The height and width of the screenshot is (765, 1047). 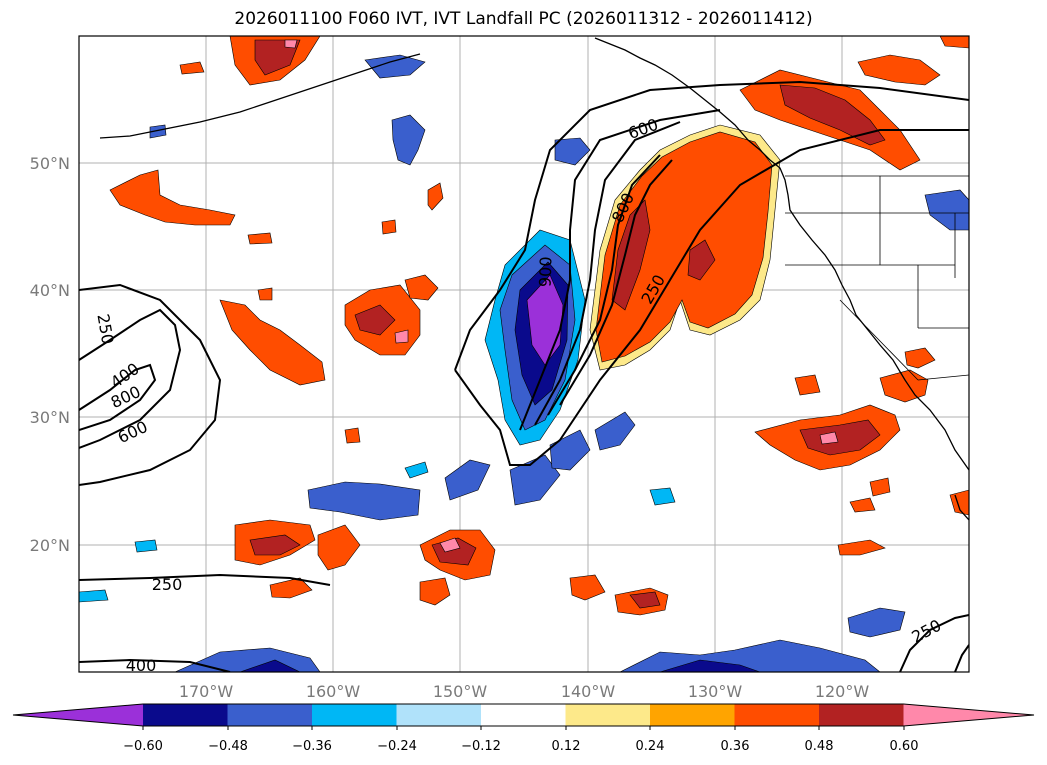 What do you see at coordinates (524, 691) in the screenshot?
I see `longitude-labels: 170°W 160°W 150°W 140°W 130°W 120°W` at bounding box center [524, 691].